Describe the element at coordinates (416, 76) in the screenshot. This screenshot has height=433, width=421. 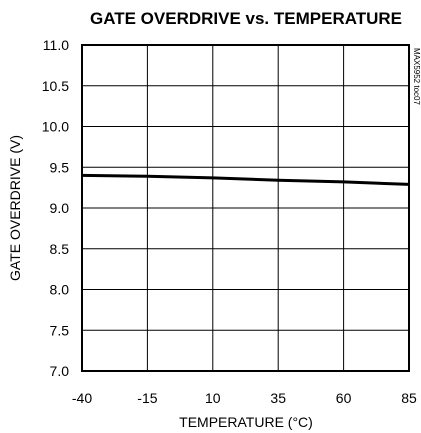
I see `watermark: MAX5952 toc07` at that location.